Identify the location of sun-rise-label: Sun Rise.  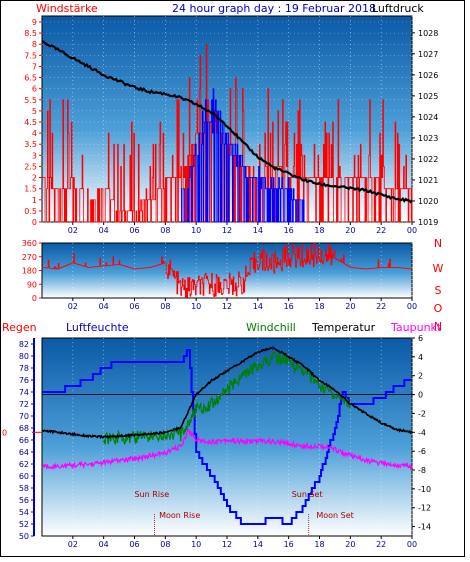
(152, 494).